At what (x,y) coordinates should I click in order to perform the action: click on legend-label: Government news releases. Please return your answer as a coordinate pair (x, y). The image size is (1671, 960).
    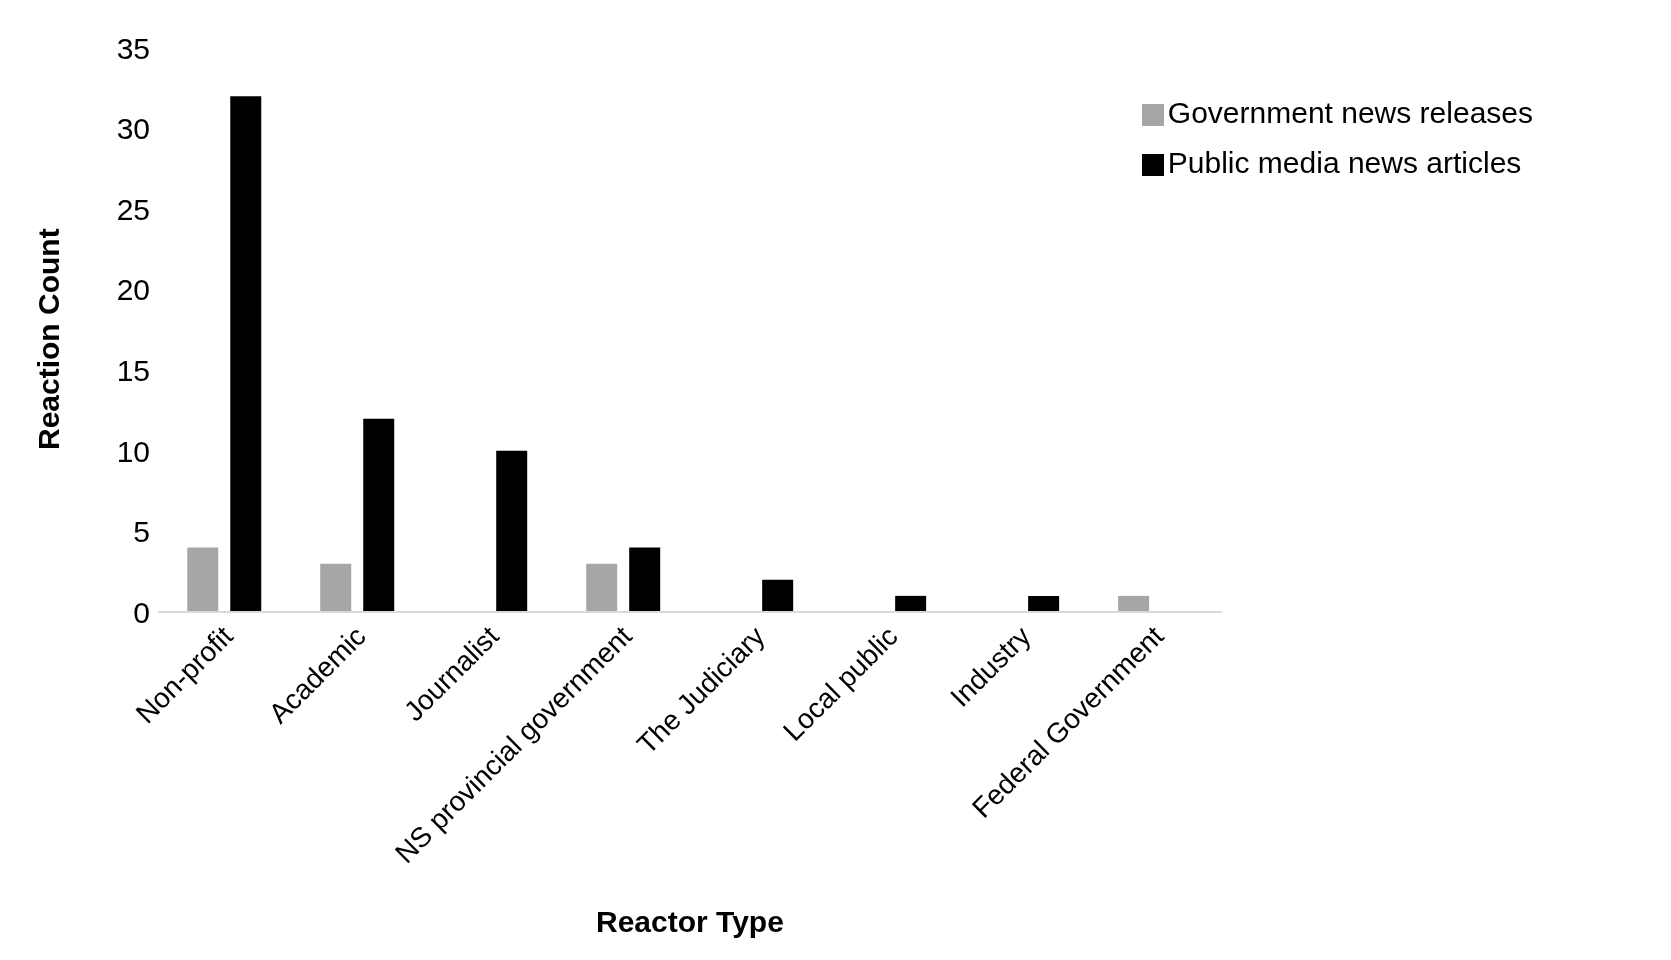
    Looking at the image, I should click on (1350, 112).